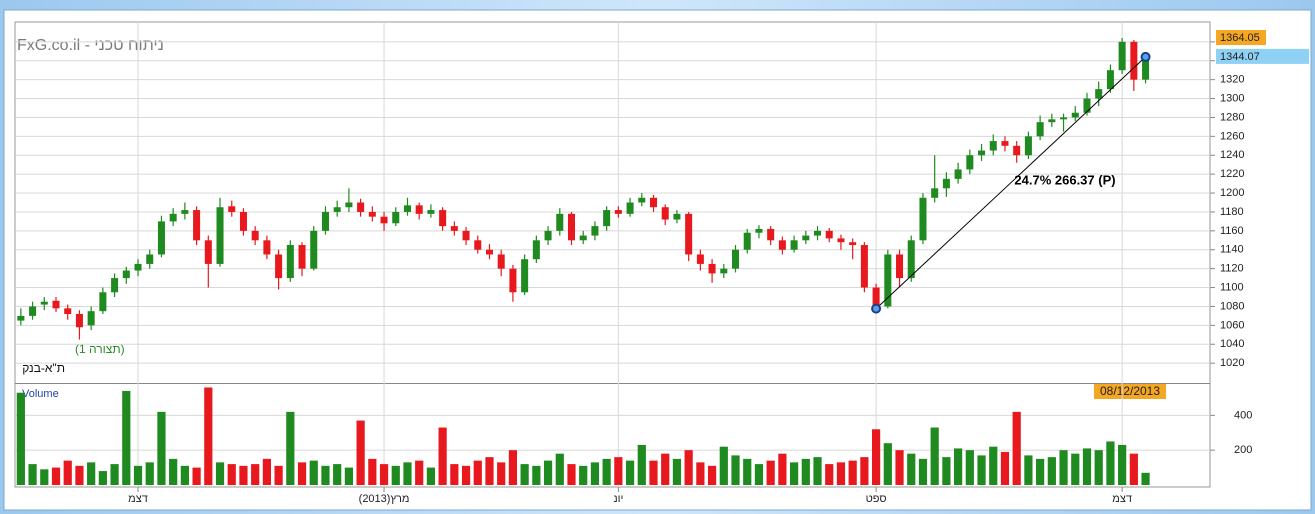 Image resolution: width=1315 pixels, height=514 pixels. Describe the element at coordinates (1232, 117) in the screenshot. I see `y-tick-label: 1280` at that location.